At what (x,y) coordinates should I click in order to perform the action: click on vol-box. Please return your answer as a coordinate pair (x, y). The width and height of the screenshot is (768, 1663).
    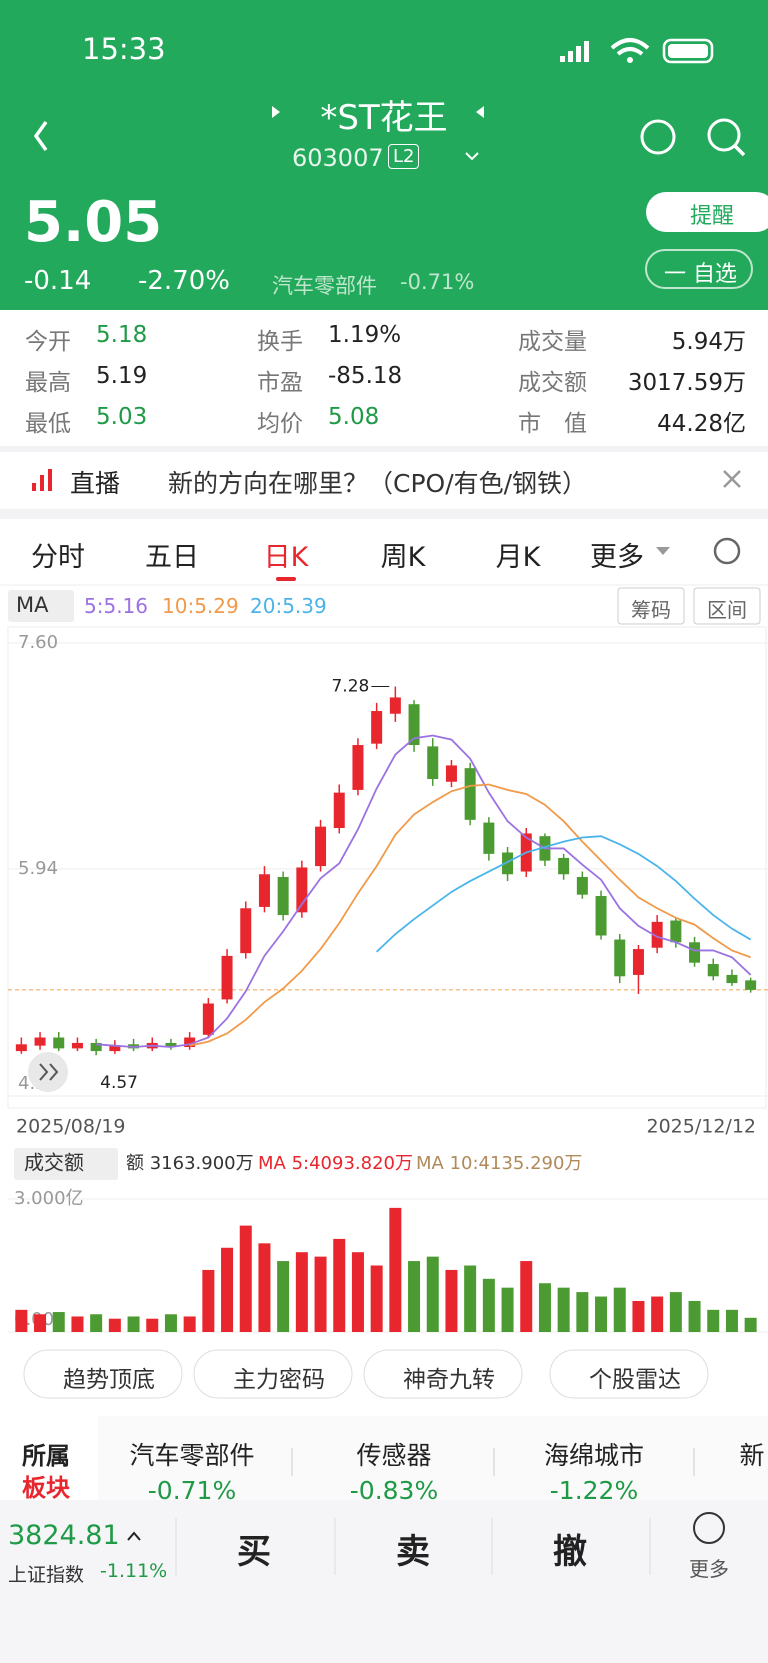
    Looking at the image, I should click on (66, 1164).